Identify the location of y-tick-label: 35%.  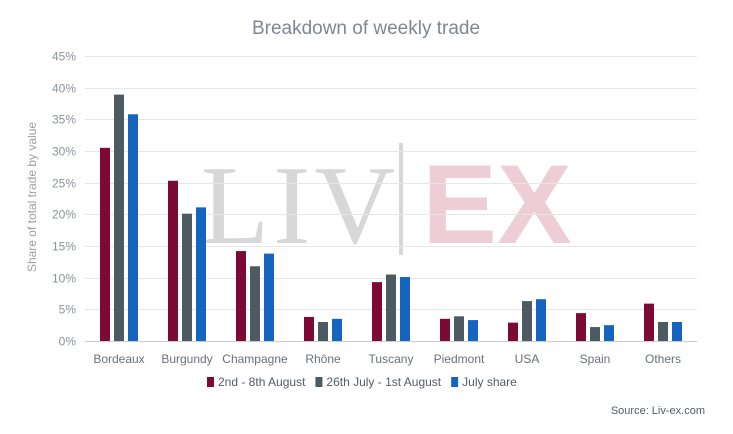
(64, 120).